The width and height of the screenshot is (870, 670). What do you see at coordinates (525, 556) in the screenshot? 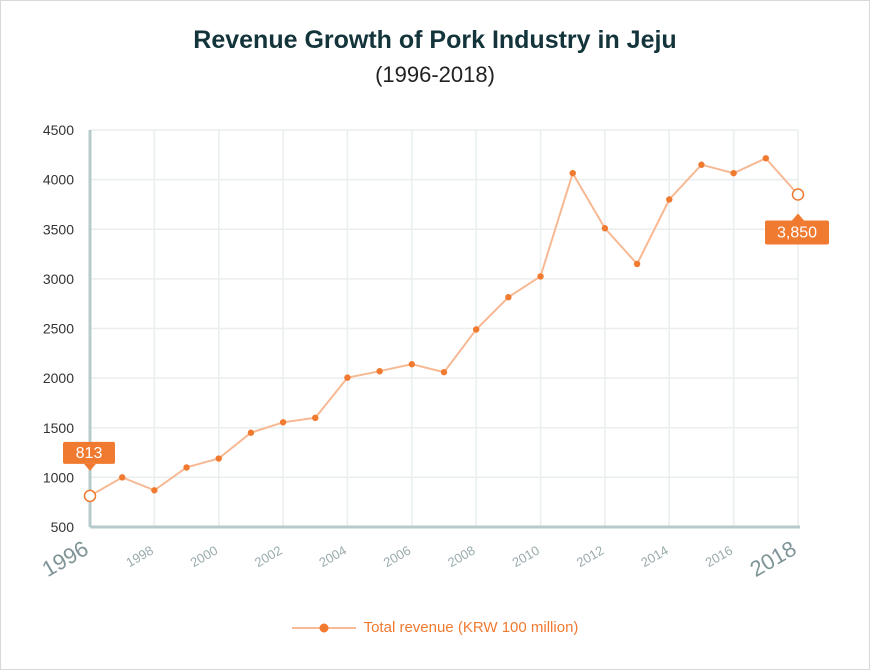
I see `x-tick-label: 2010` at bounding box center [525, 556].